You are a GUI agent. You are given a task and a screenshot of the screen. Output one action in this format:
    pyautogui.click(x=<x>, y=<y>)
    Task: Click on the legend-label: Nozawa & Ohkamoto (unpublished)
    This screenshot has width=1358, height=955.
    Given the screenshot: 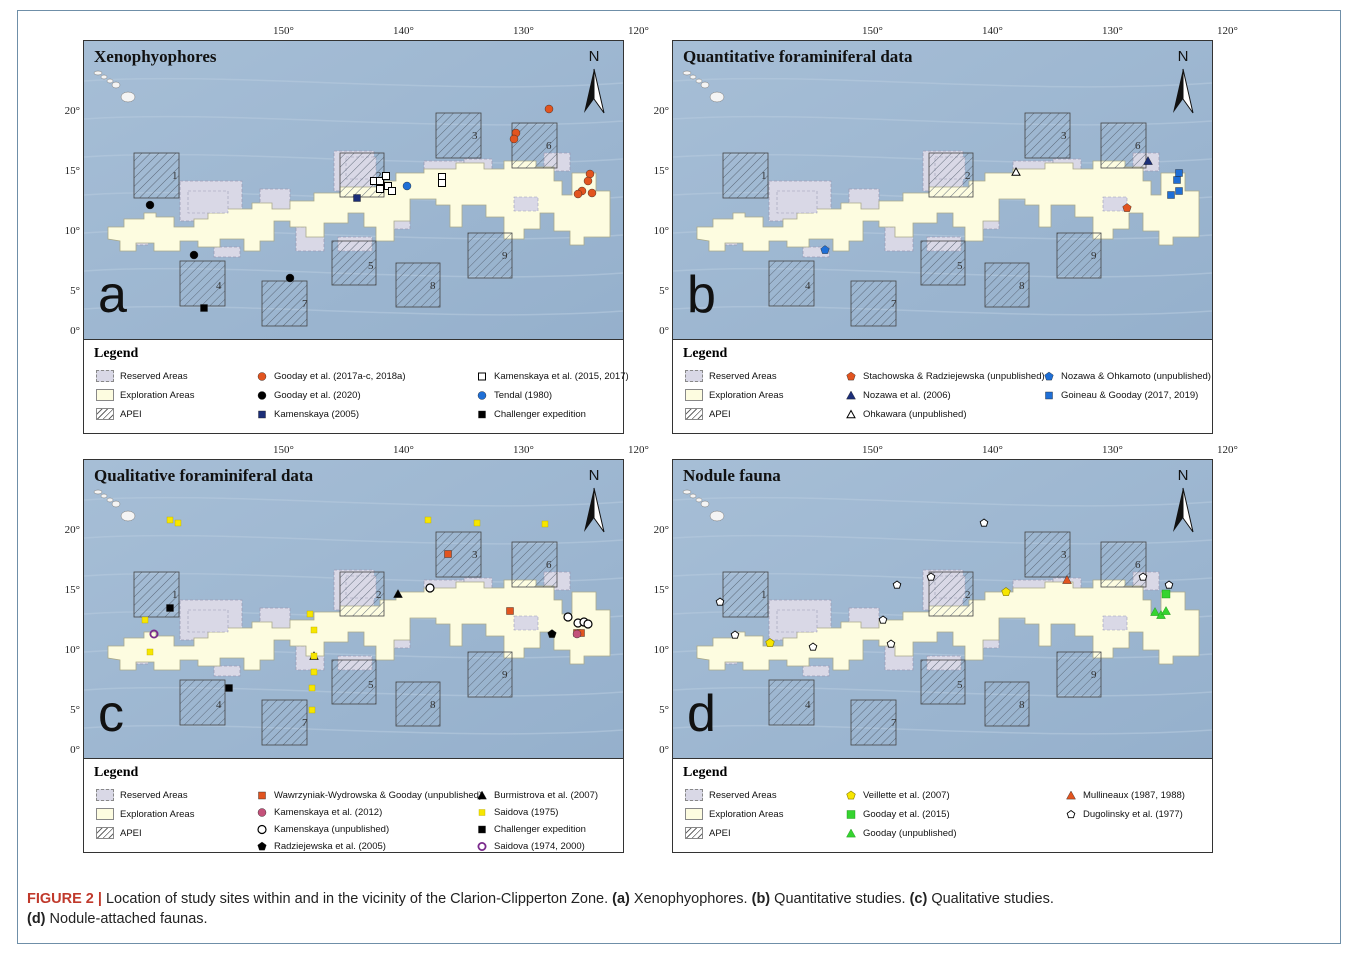 What is the action you would take?
    pyautogui.click(x=1136, y=376)
    